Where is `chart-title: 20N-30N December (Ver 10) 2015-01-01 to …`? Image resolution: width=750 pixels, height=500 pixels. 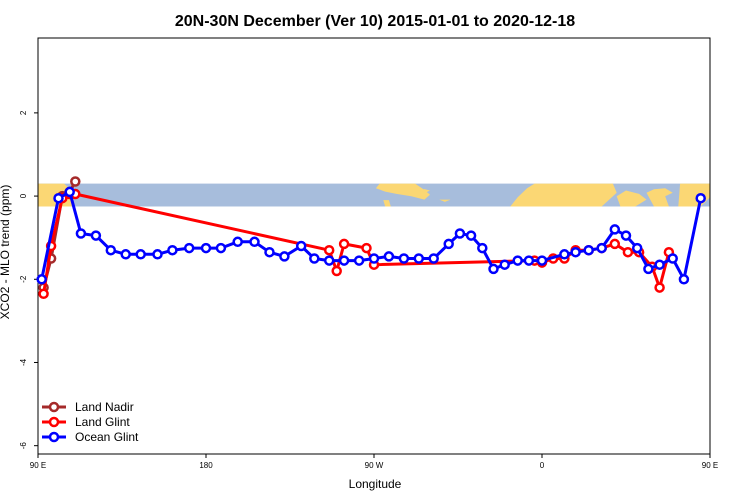
chart-title: 20N-30N December (Ver 10) 2015-01-01 to … is located at coordinates (375, 21).